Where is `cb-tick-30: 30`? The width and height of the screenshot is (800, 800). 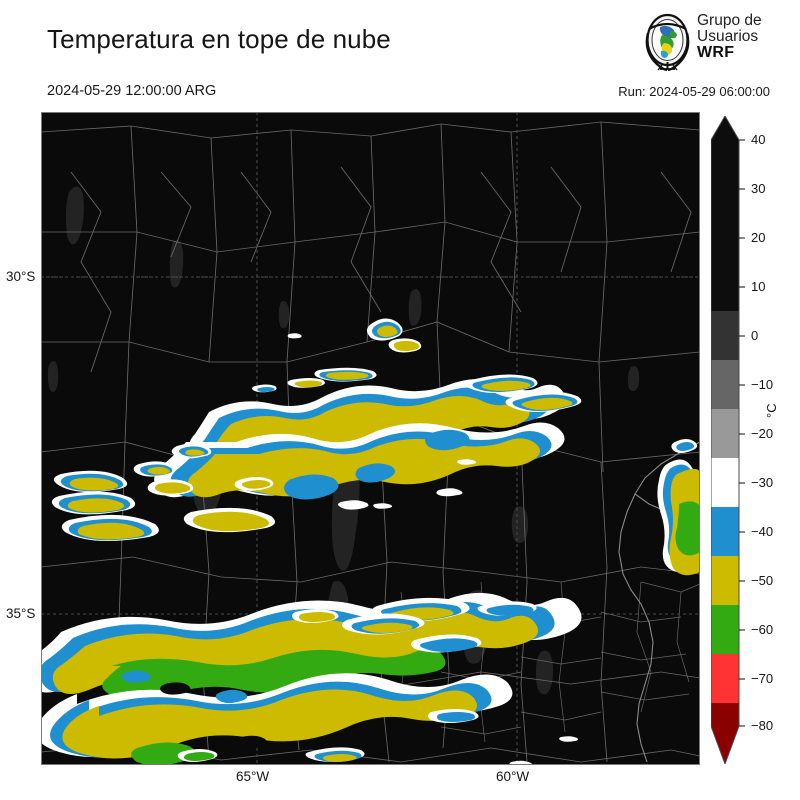 cb-tick-30: 30 is located at coordinates (758, 188).